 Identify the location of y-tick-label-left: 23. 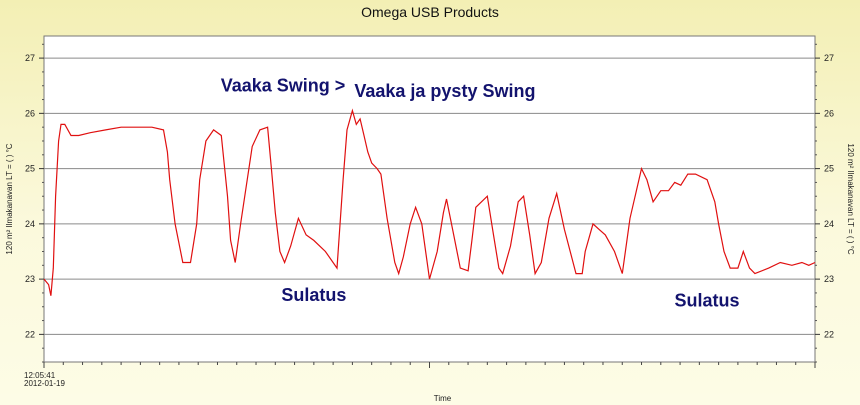
(30, 279).